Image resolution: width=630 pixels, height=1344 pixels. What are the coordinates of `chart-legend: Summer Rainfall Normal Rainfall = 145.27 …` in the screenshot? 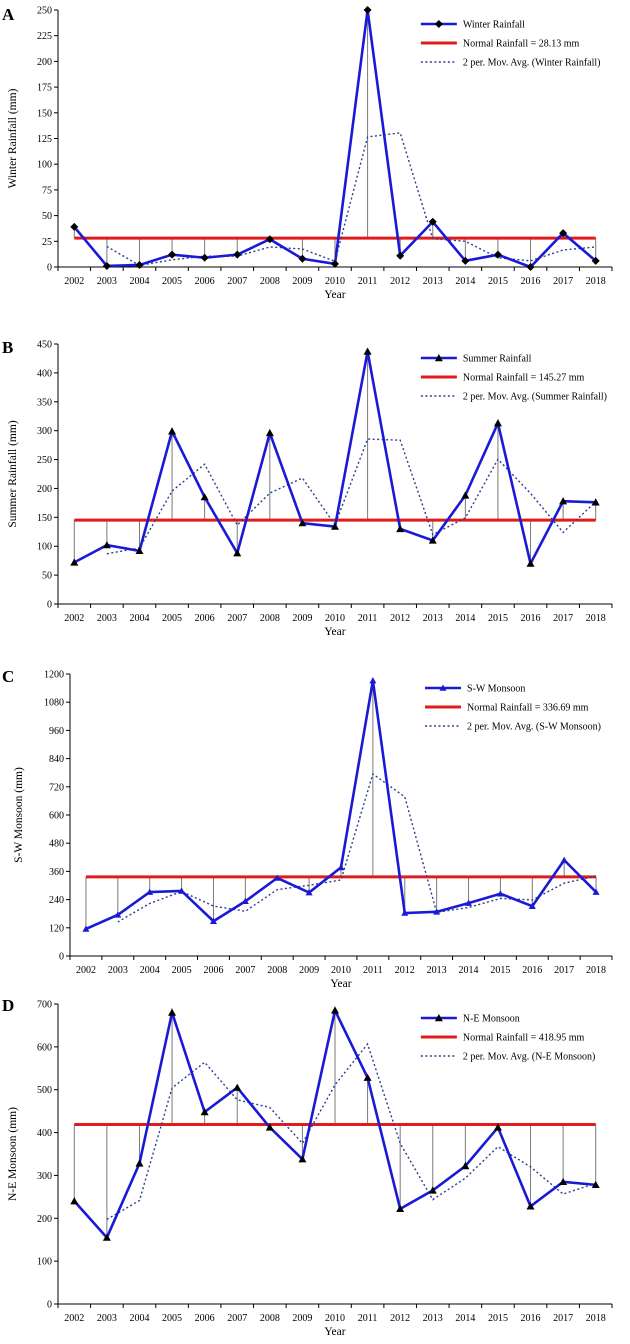 It's located at (513, 378).